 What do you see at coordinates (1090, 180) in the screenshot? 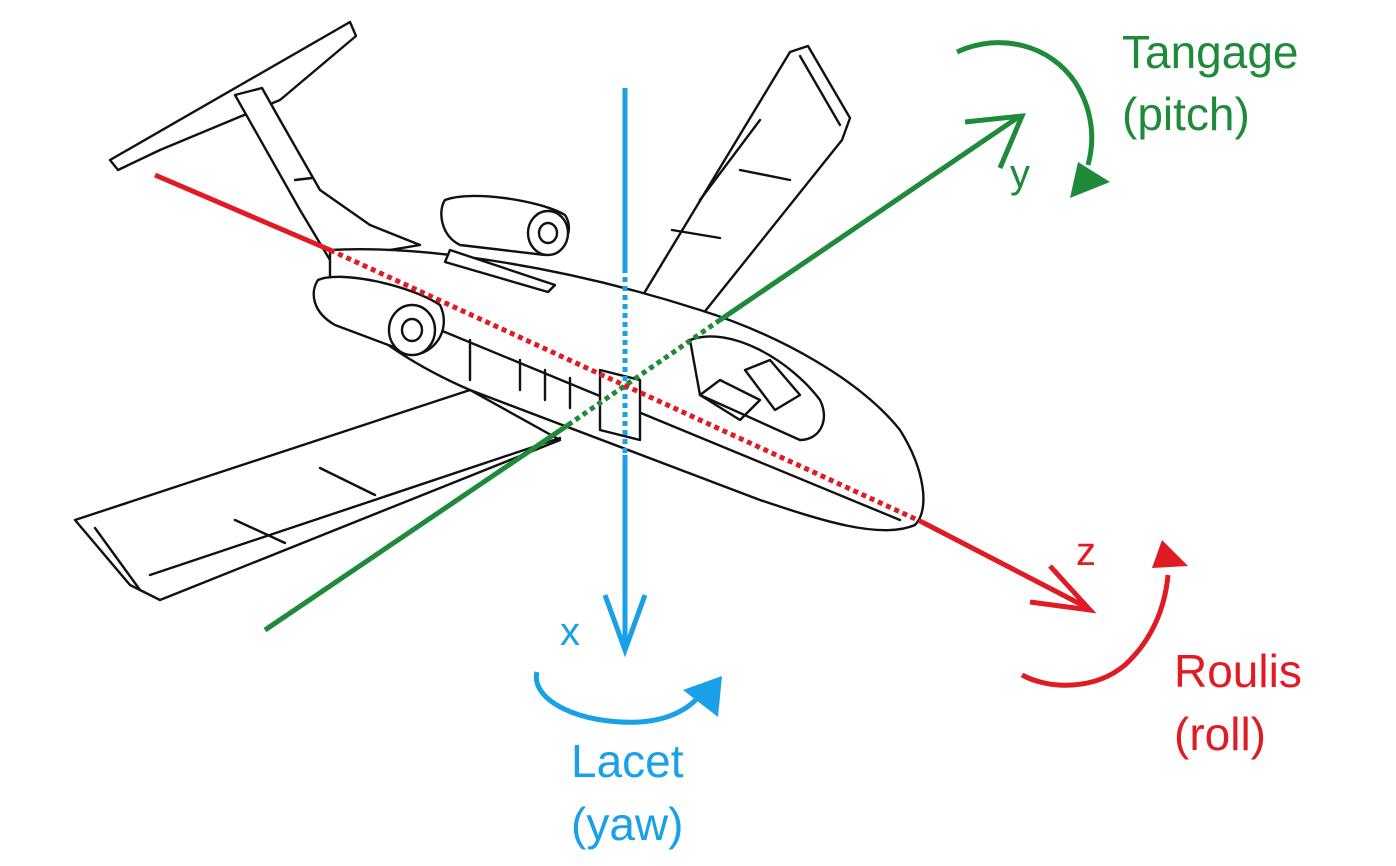
I see `pitch-rotation-arrowhead` at bounding box center [1090, 180].